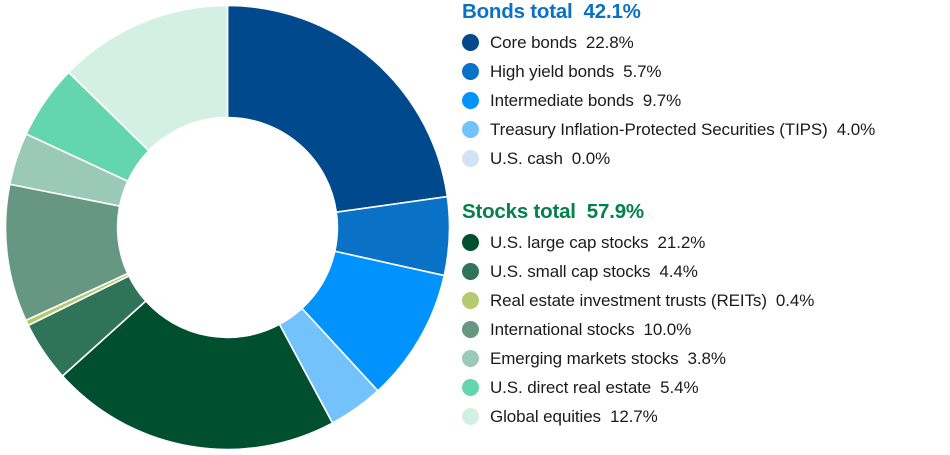 This screenshot has width=950, height=455. I want to click on legend-item-value: 5.7%, so click(642, 71).